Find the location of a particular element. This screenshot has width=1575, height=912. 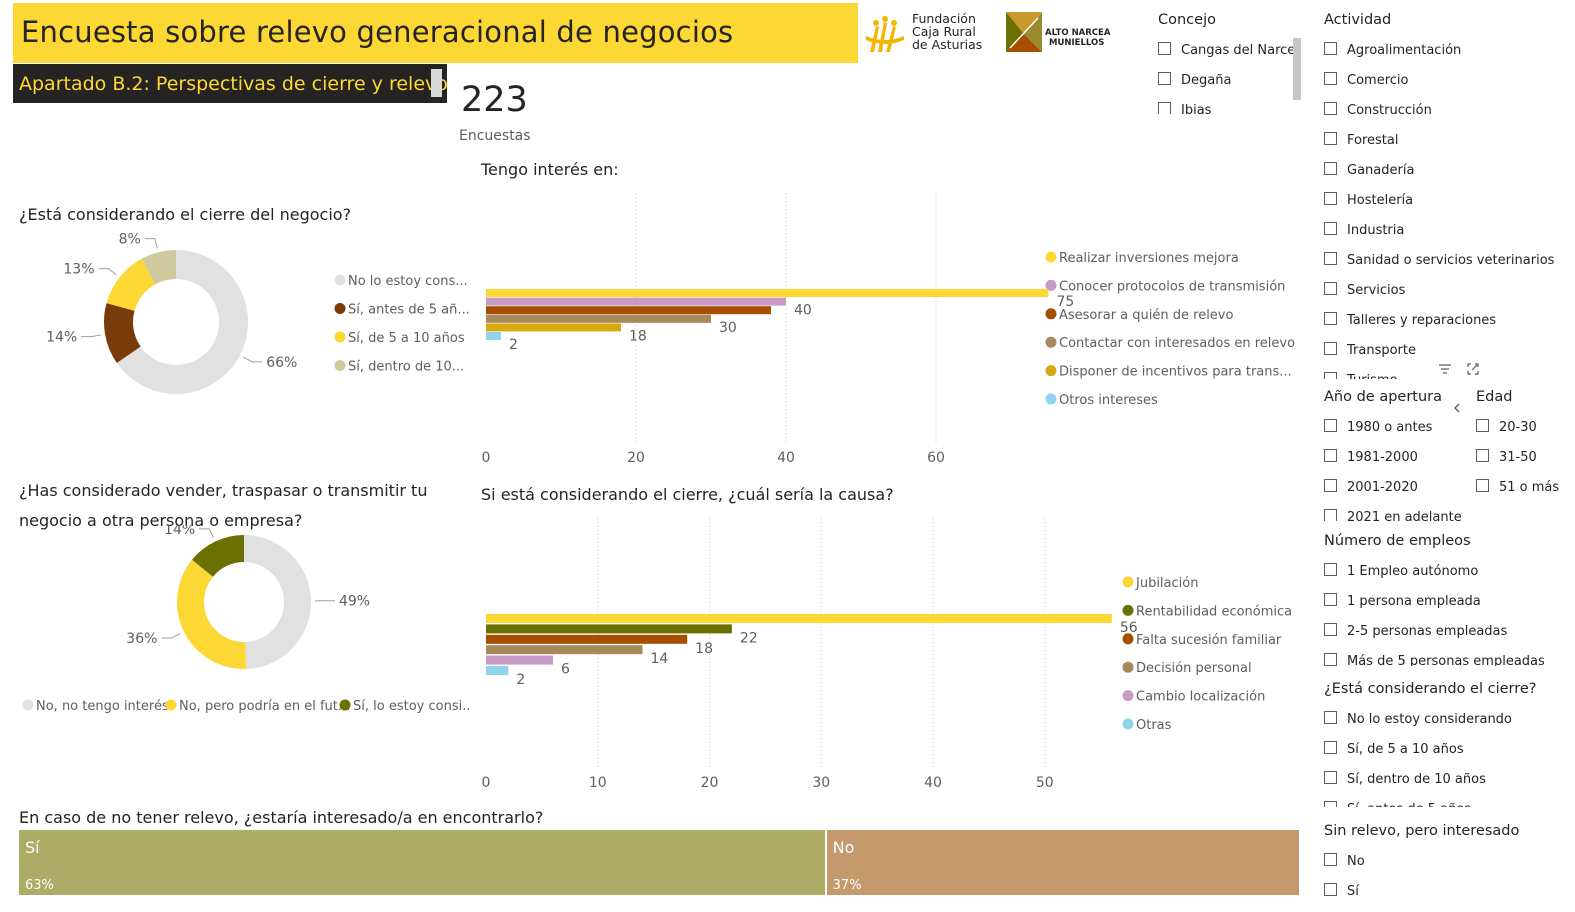

treemap-relevo-chart: Sí 63% No 37% is located at coordinates (660, 862).